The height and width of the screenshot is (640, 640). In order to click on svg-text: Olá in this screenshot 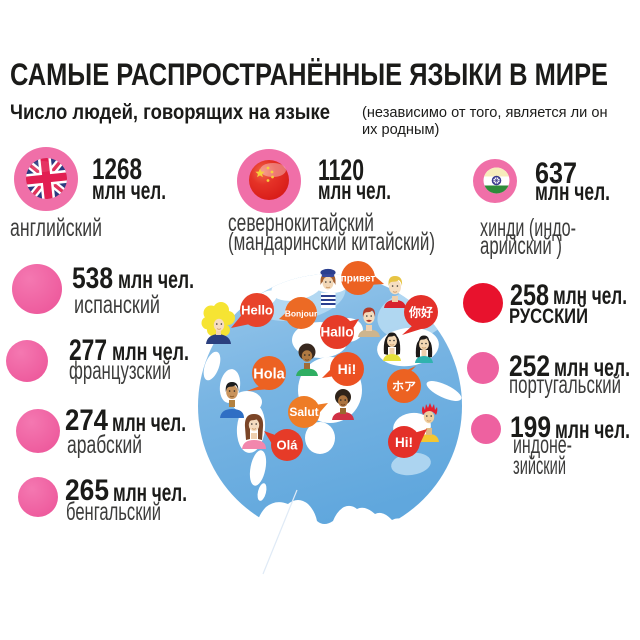, I will do `click(288, 445)`.